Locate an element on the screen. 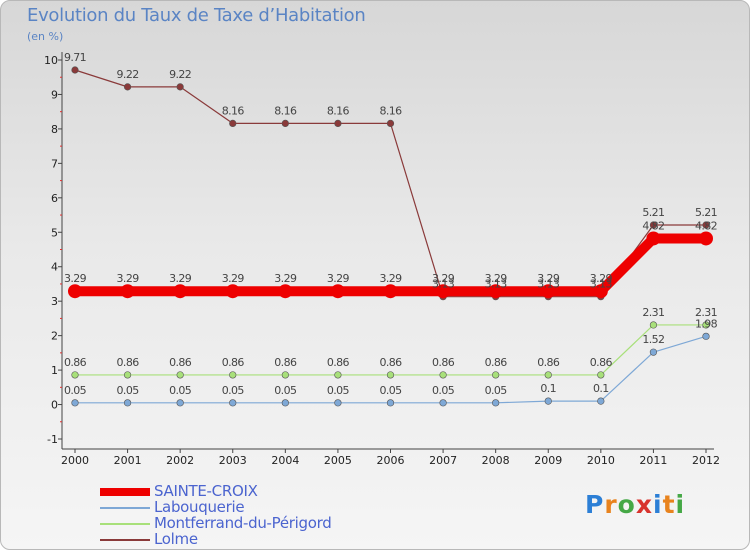  logo-letter: o is located at coordinates (626, 504).